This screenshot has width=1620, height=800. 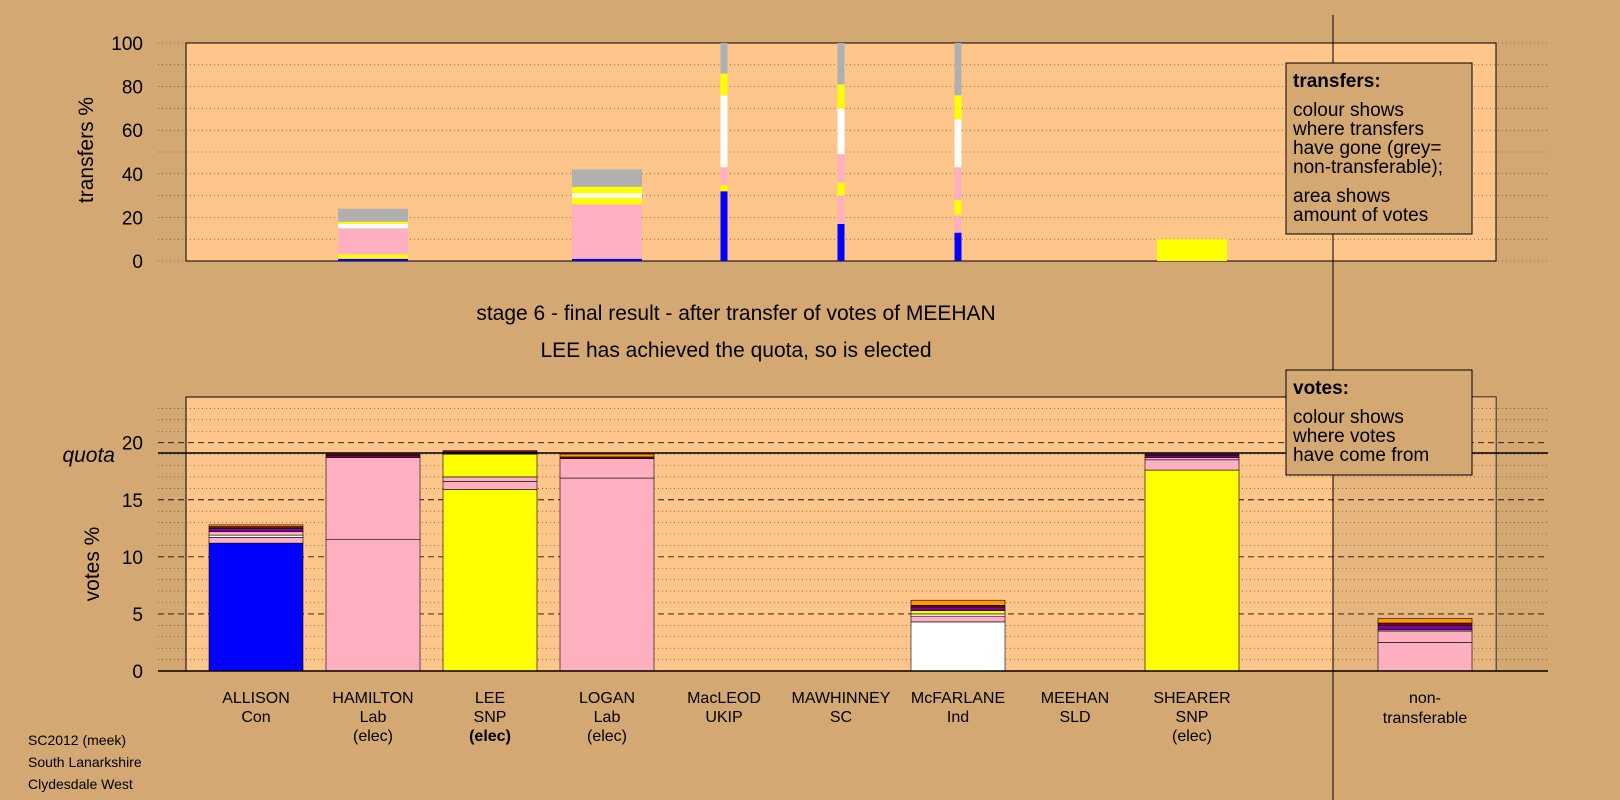 I want to click on candidate-party: Lab, so click(x=373, y=717).